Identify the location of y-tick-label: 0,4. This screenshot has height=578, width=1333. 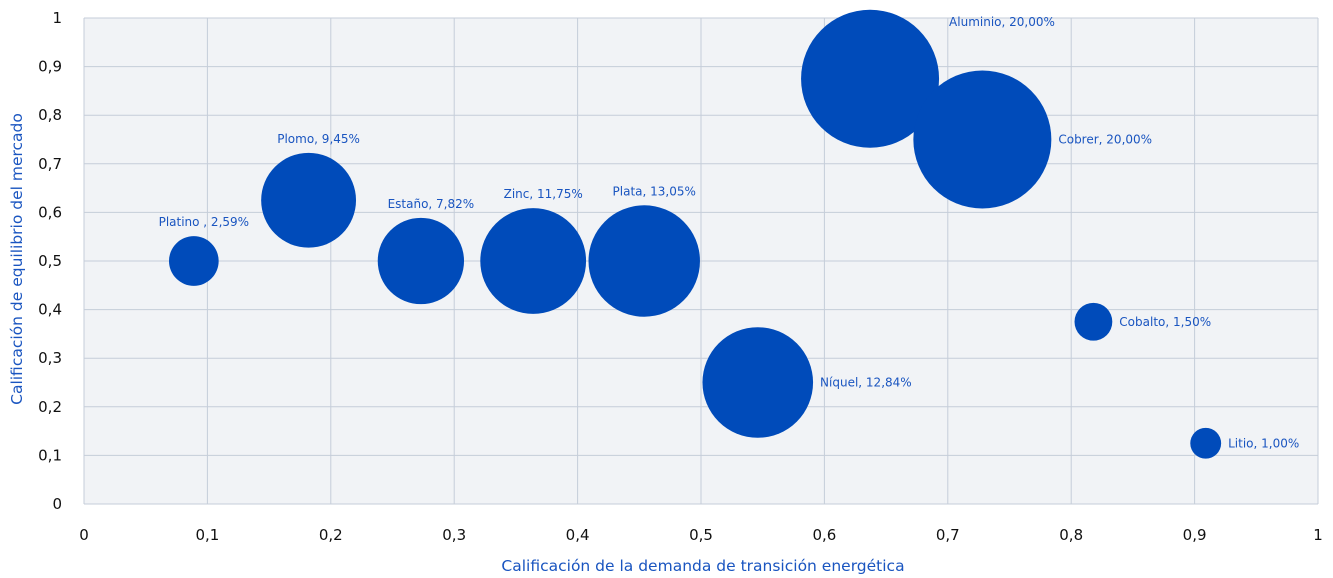
(50, 310).